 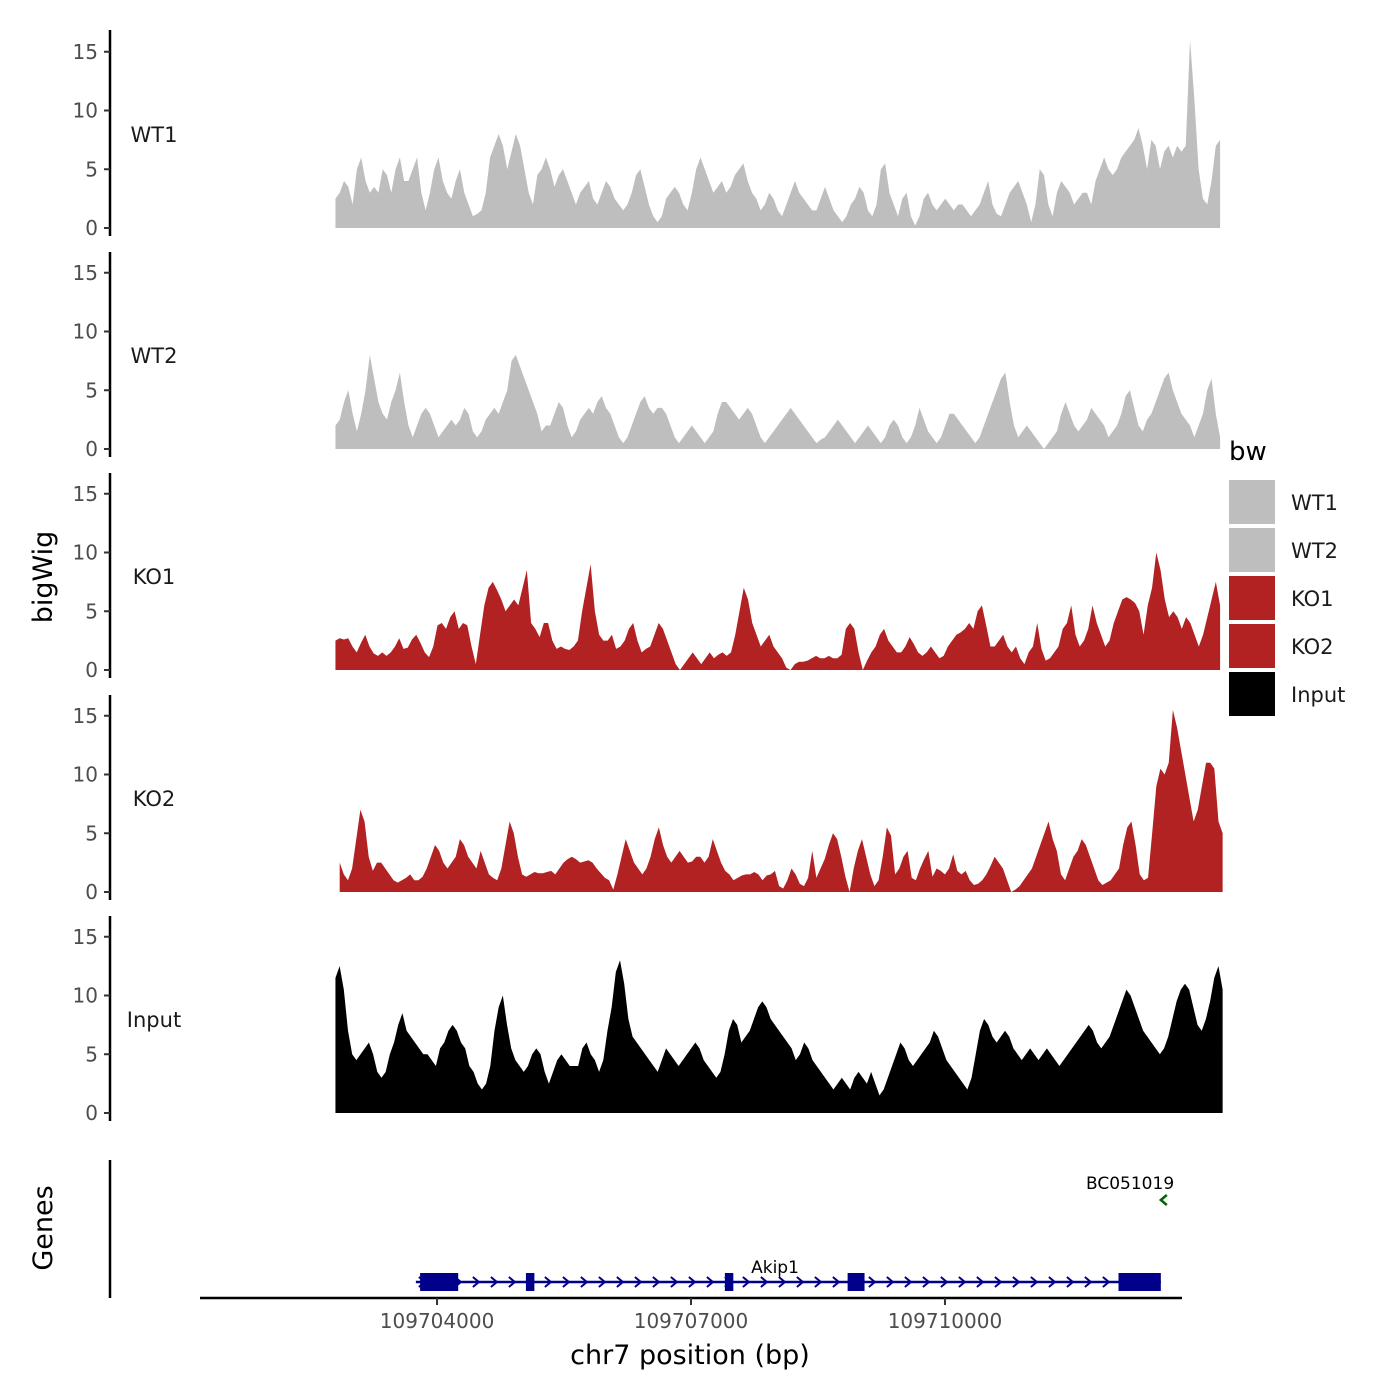 I want to click on gene-label-bc051019: BC051019, so click(x=1130, y=1184).